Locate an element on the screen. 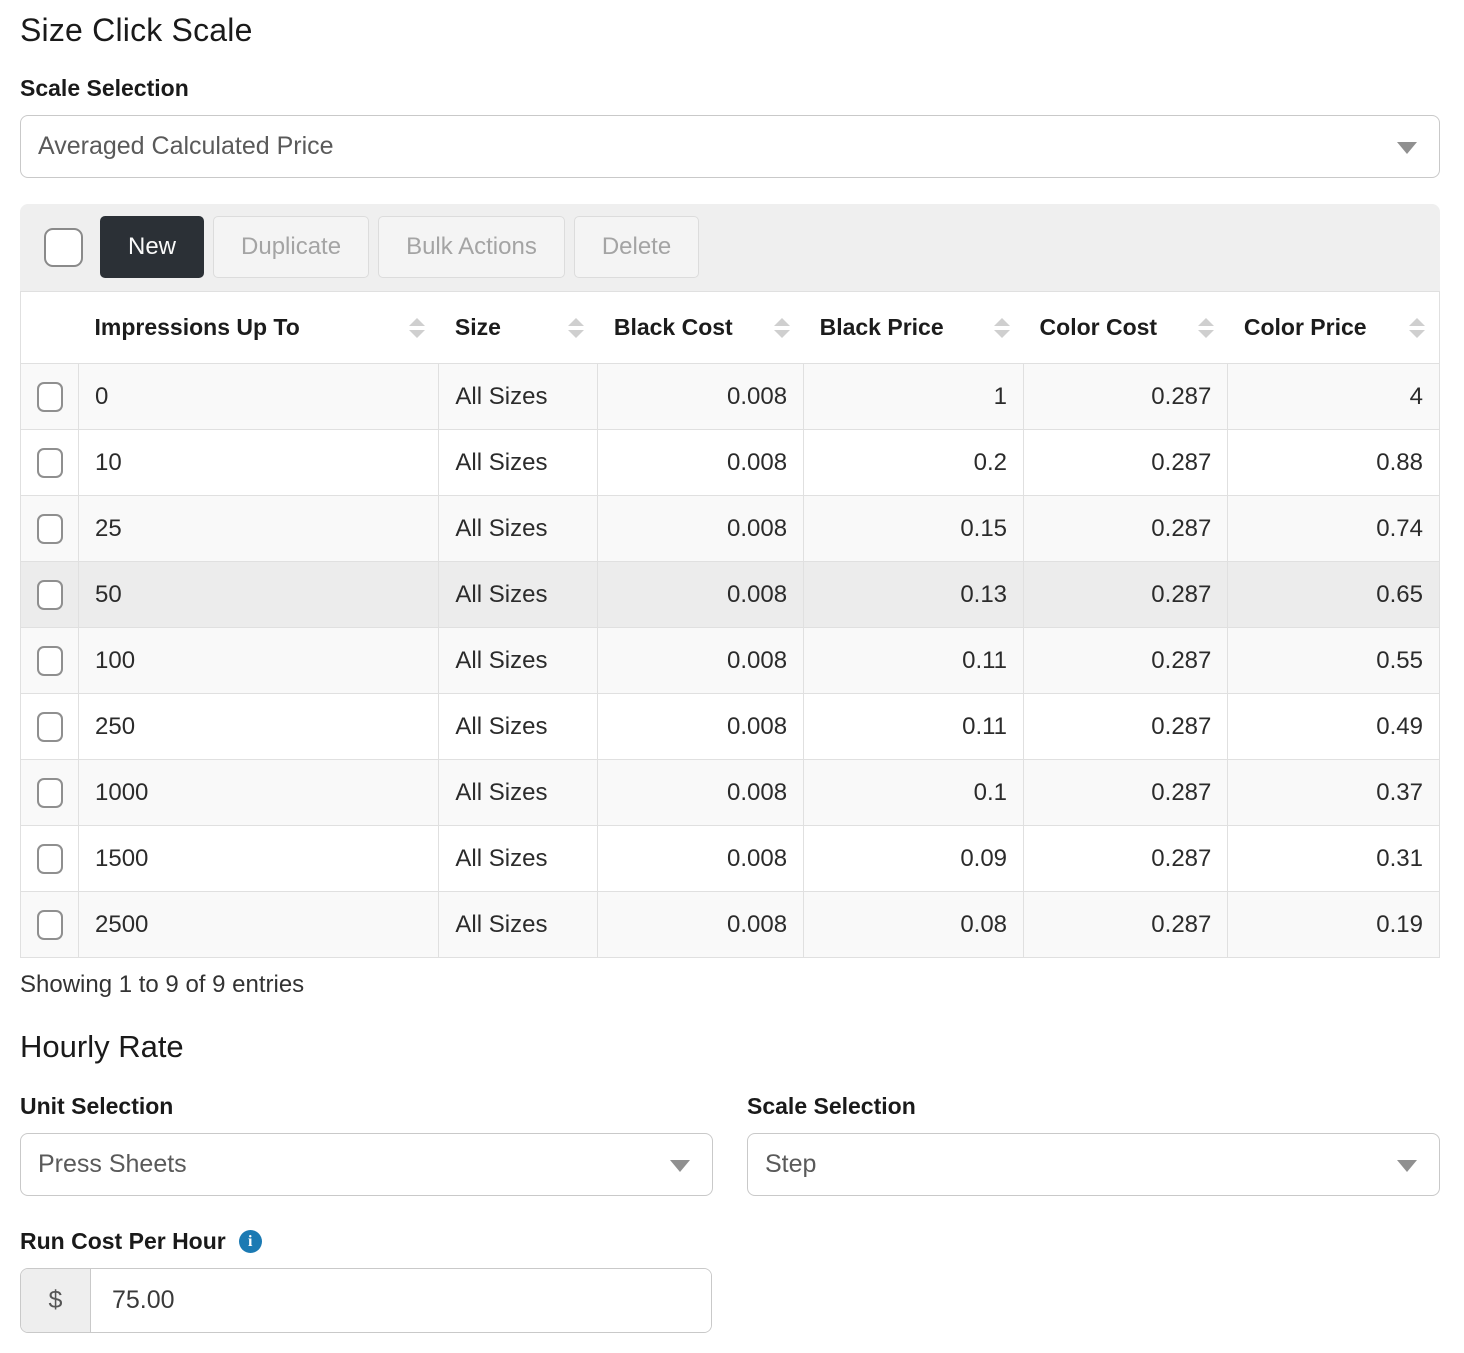  table-toolbar: New Duplicate Bulk Actions Delete is located at coordinates (730, 247).